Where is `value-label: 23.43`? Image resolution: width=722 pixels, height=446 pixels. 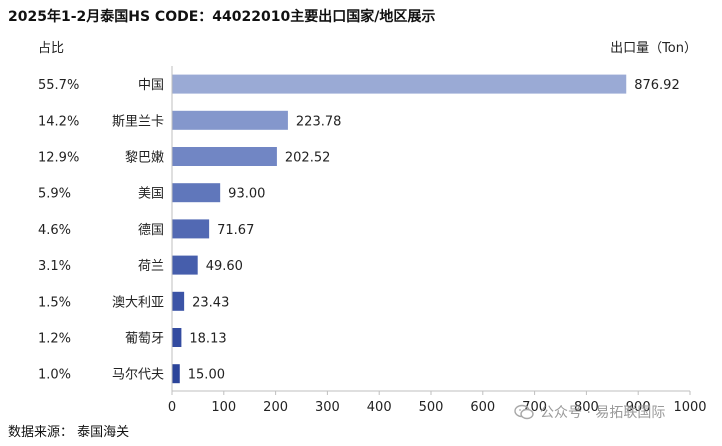 value-label: 23.43 is located at coordinates (210, 302).